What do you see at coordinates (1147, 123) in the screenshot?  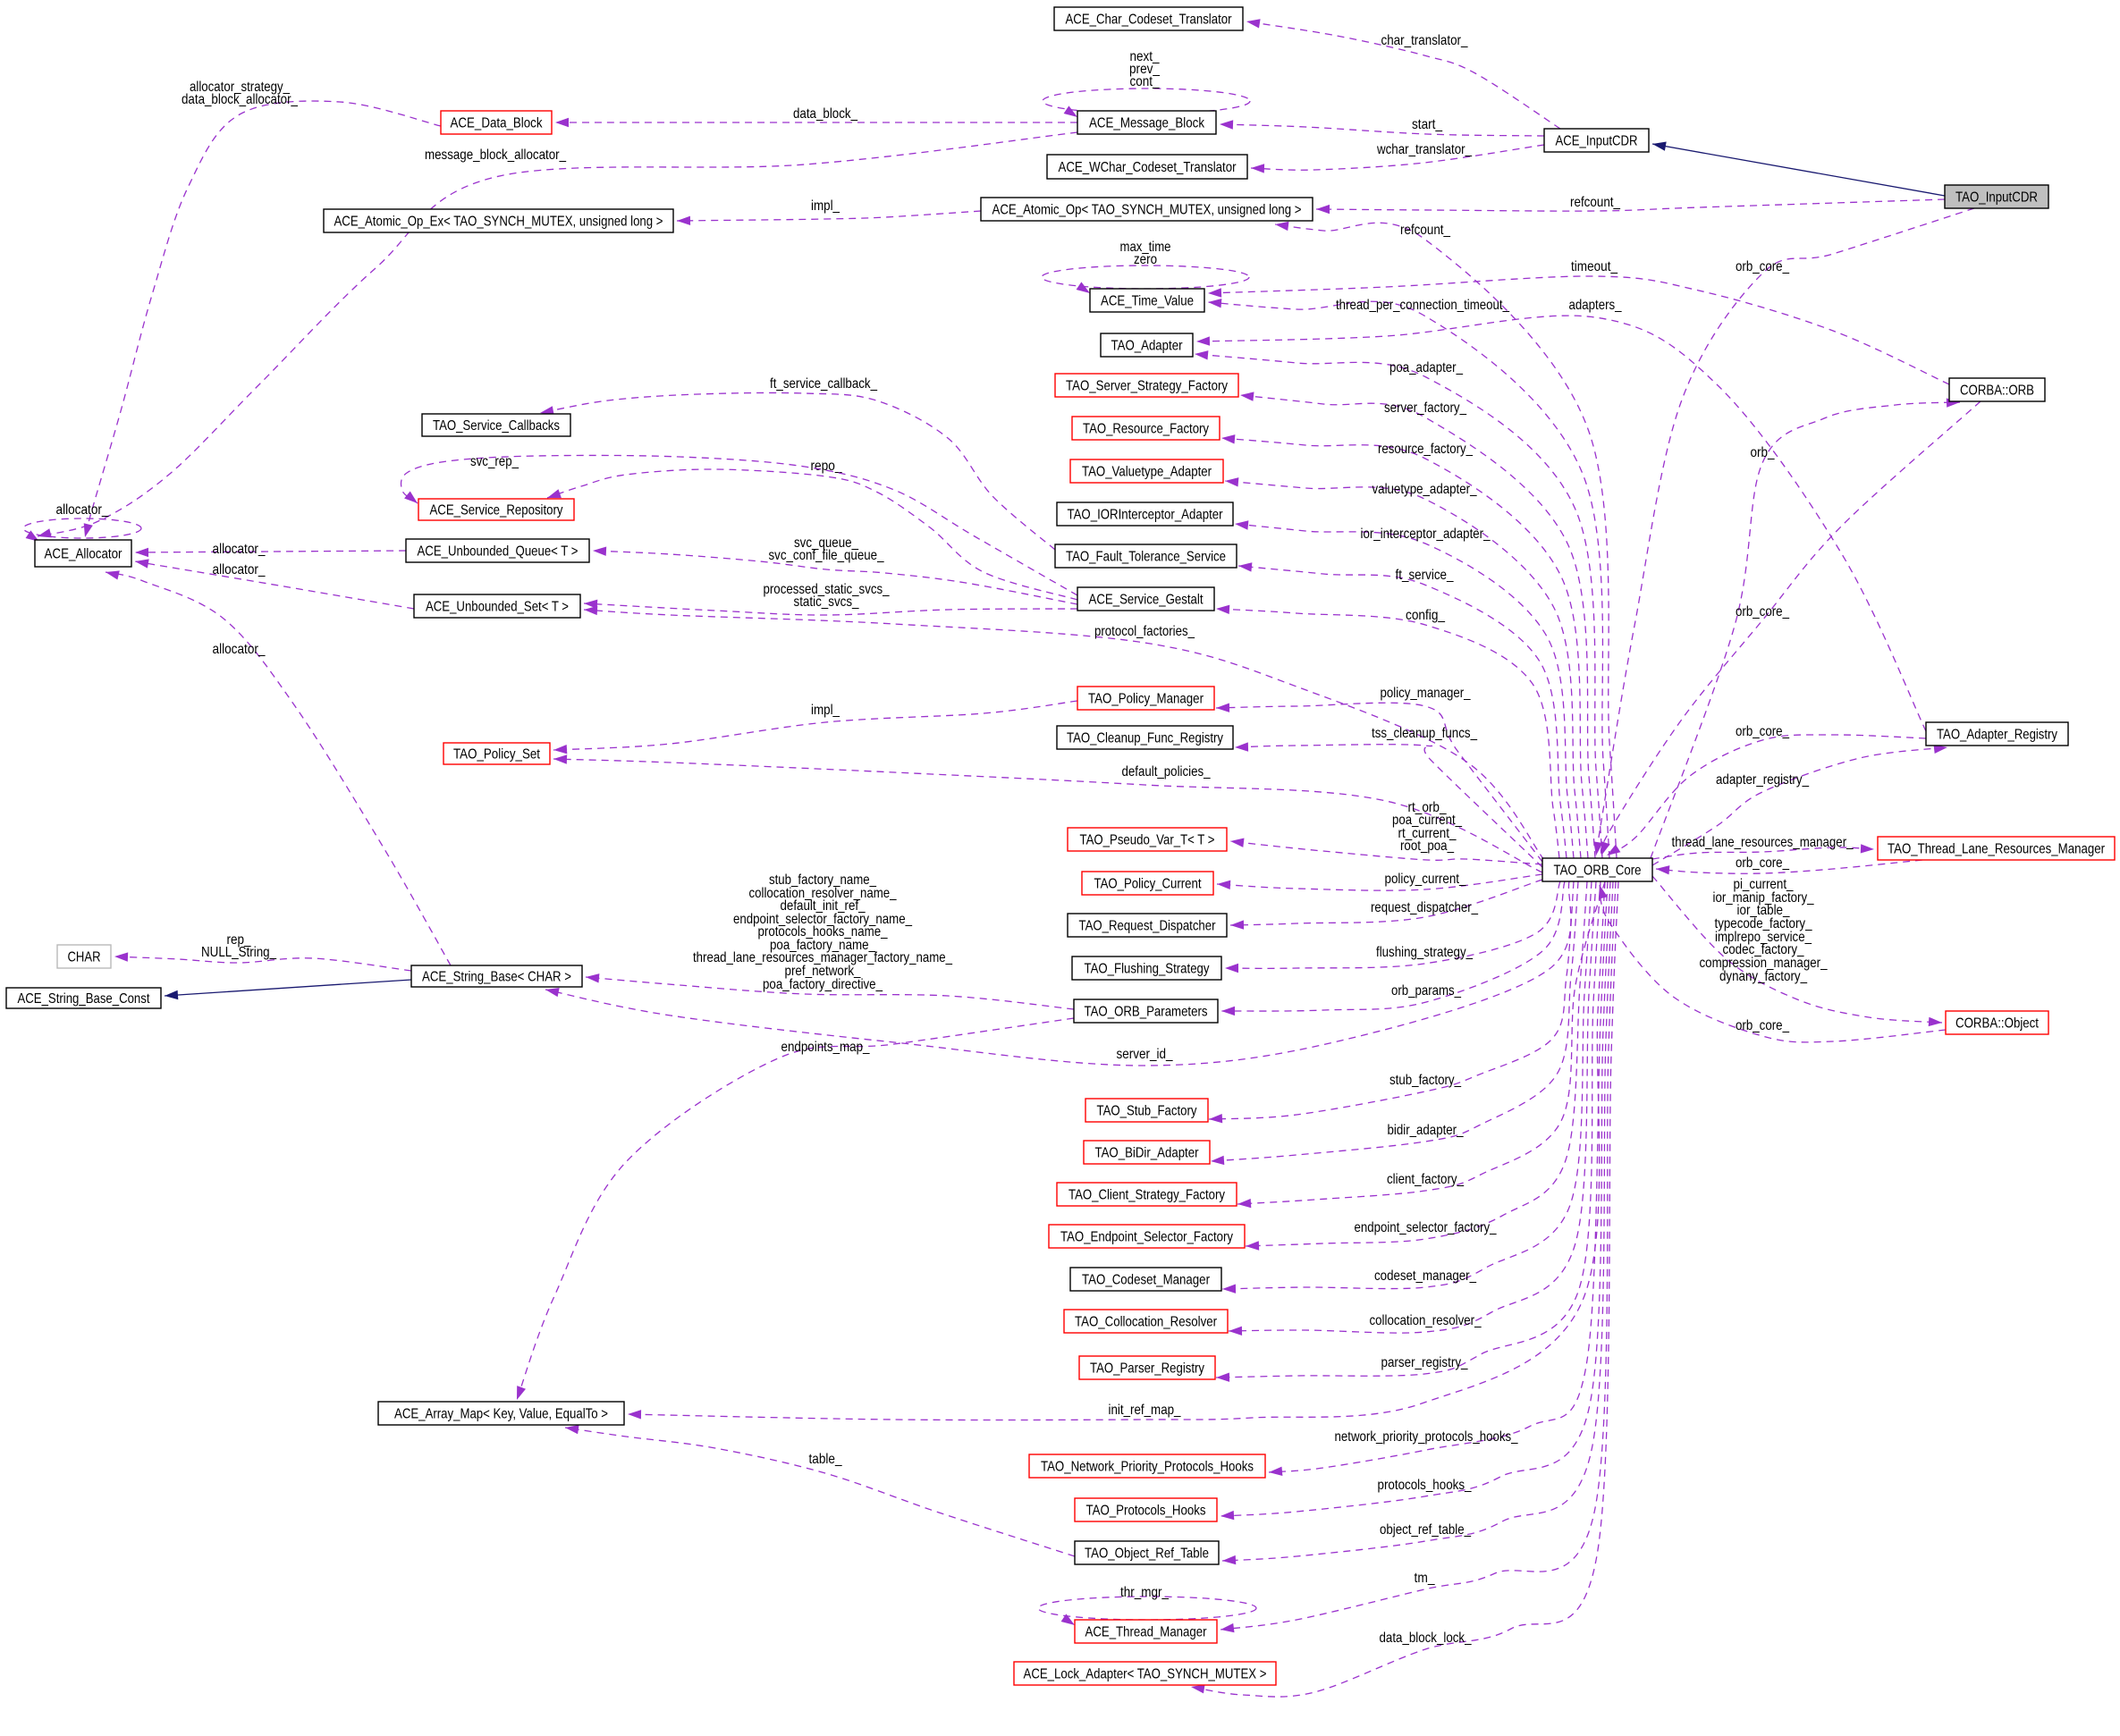 I see `svg-text: ACE_Message_Block` at bounding box center [1147, 123].